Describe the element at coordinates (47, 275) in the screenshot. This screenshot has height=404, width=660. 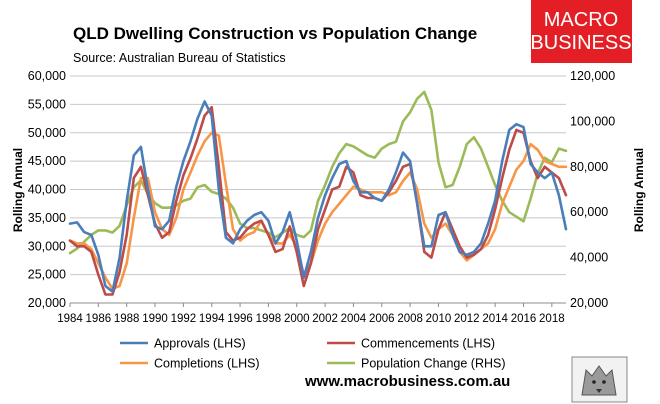
I see `y-tick-left-label: 25,000` at that location.